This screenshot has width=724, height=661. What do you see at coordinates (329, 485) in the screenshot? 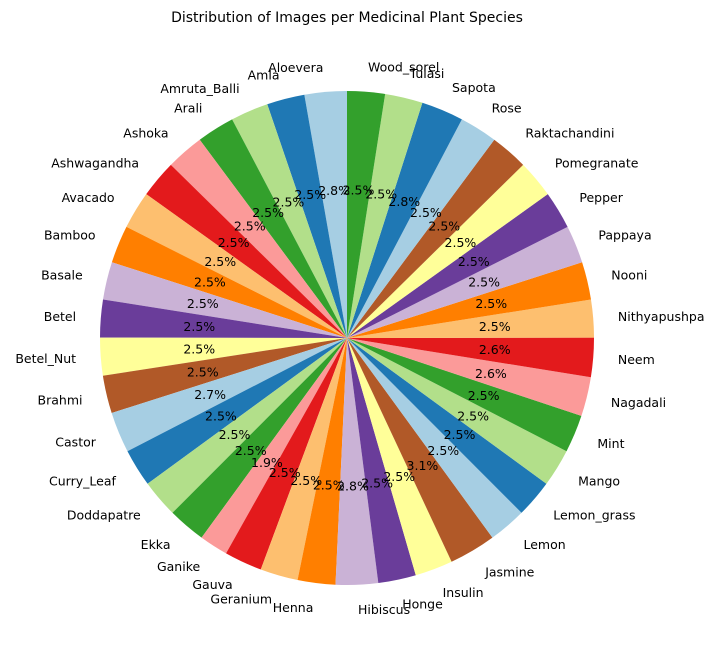
I see `percent-label-henna: 2.5%` at bounding box center [329, 485].